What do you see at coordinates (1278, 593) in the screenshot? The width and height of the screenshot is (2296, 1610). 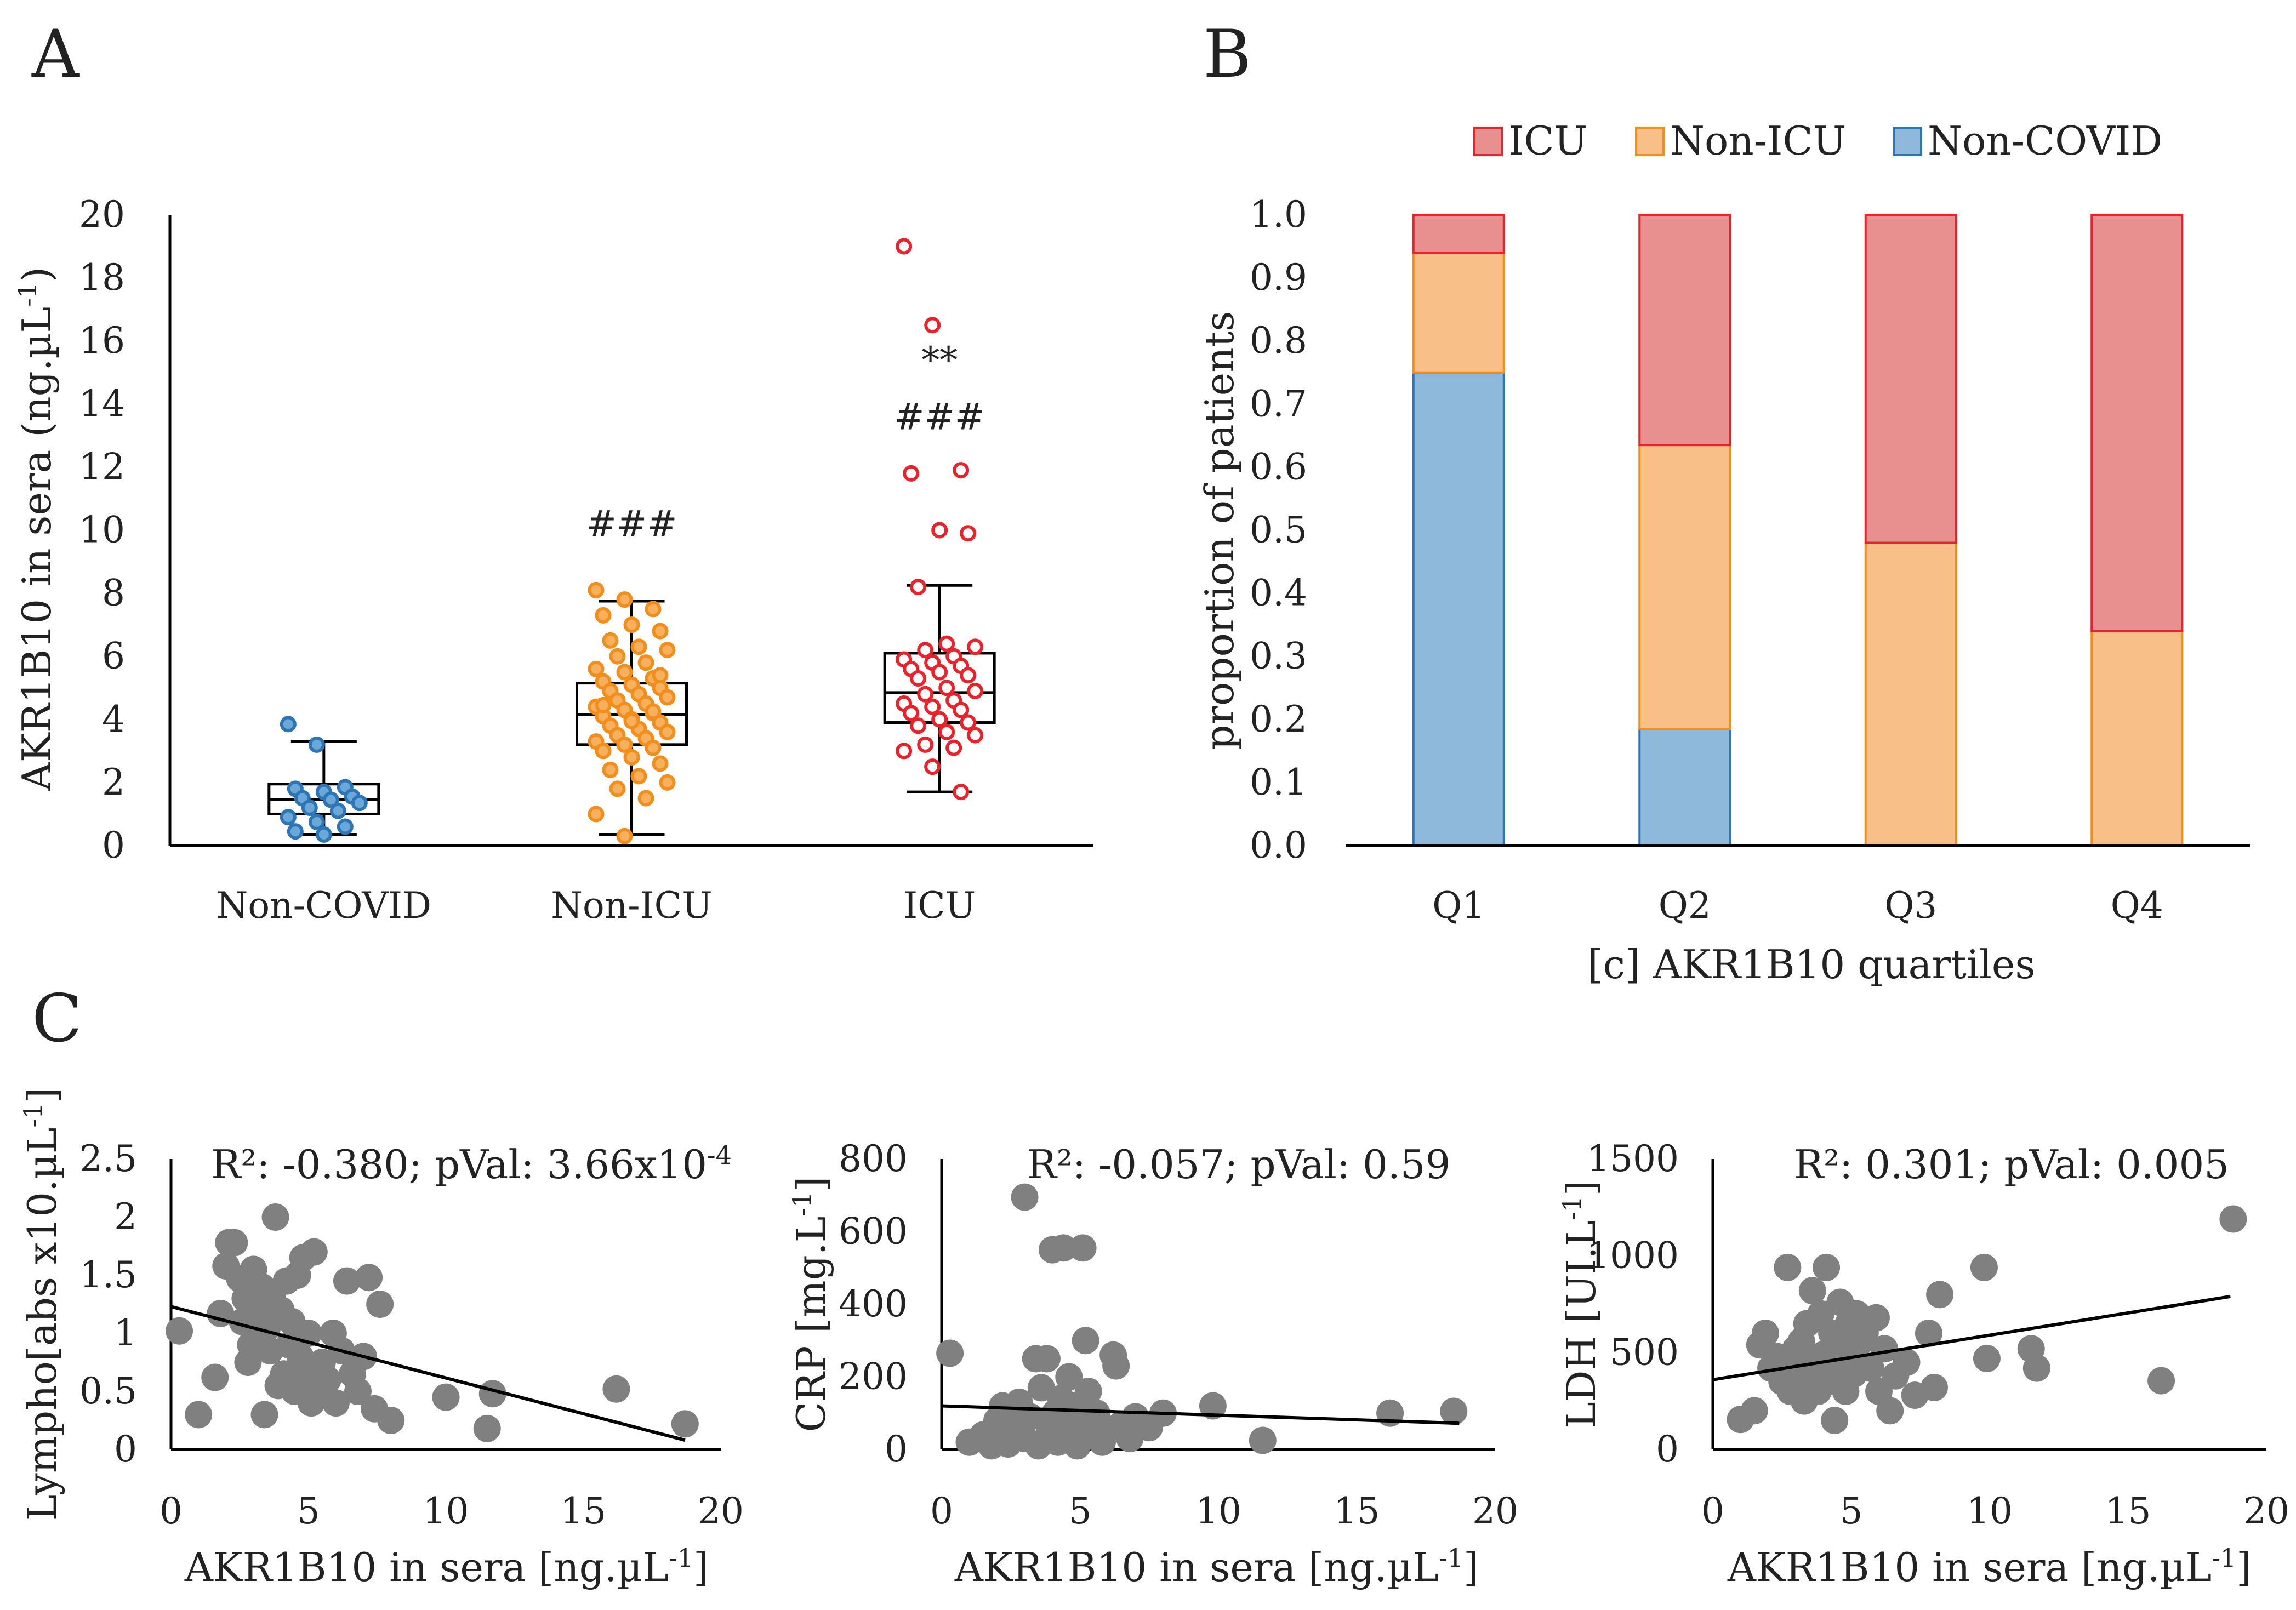 I see `panel-b-y-tick-label: 0.4` at bounding box center [1278, 593].